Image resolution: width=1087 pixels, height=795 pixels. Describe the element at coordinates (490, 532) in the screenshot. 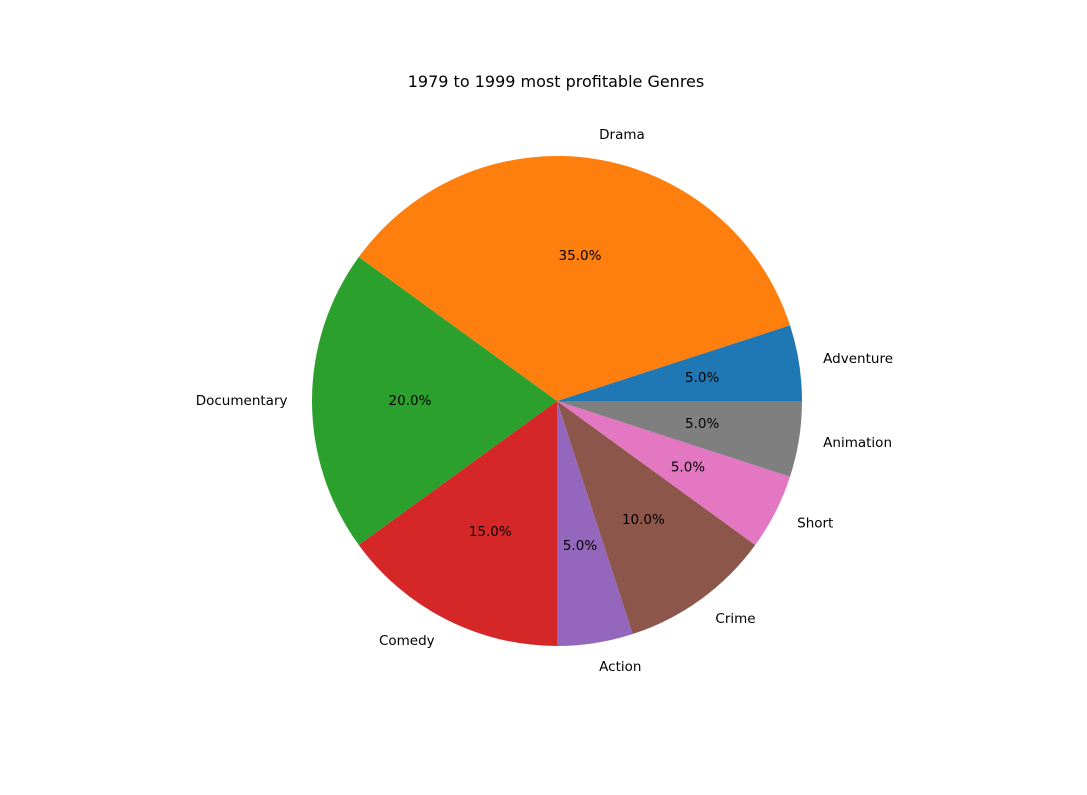

I see `pct-label-comedy: 15.0%` at that location.